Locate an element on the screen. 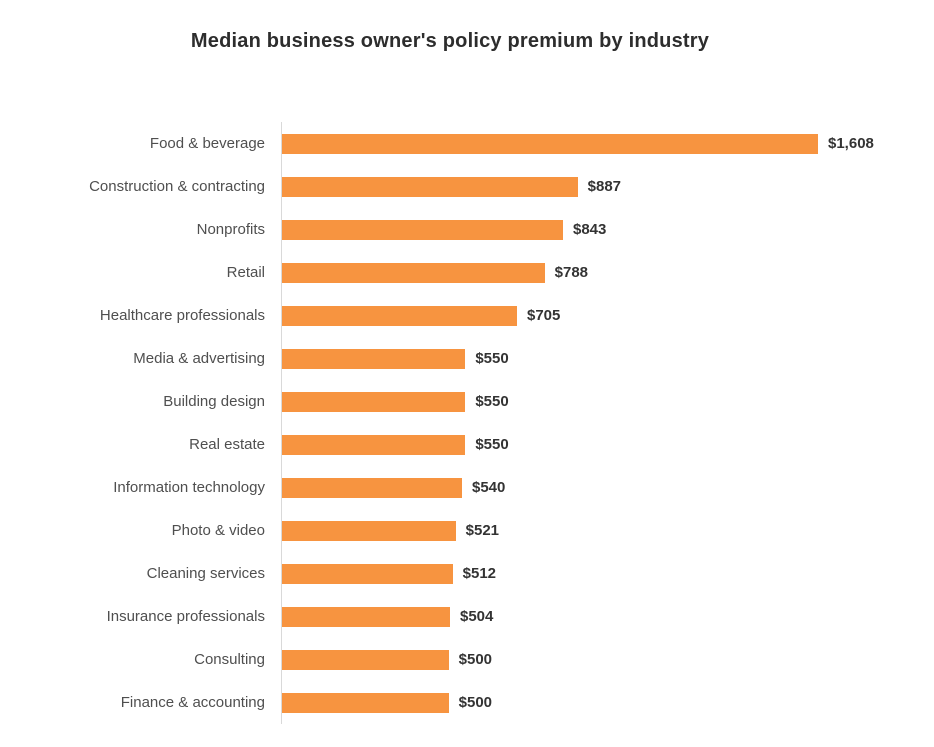  category-label: Finance & accounting is located at coordinates (192, 702).